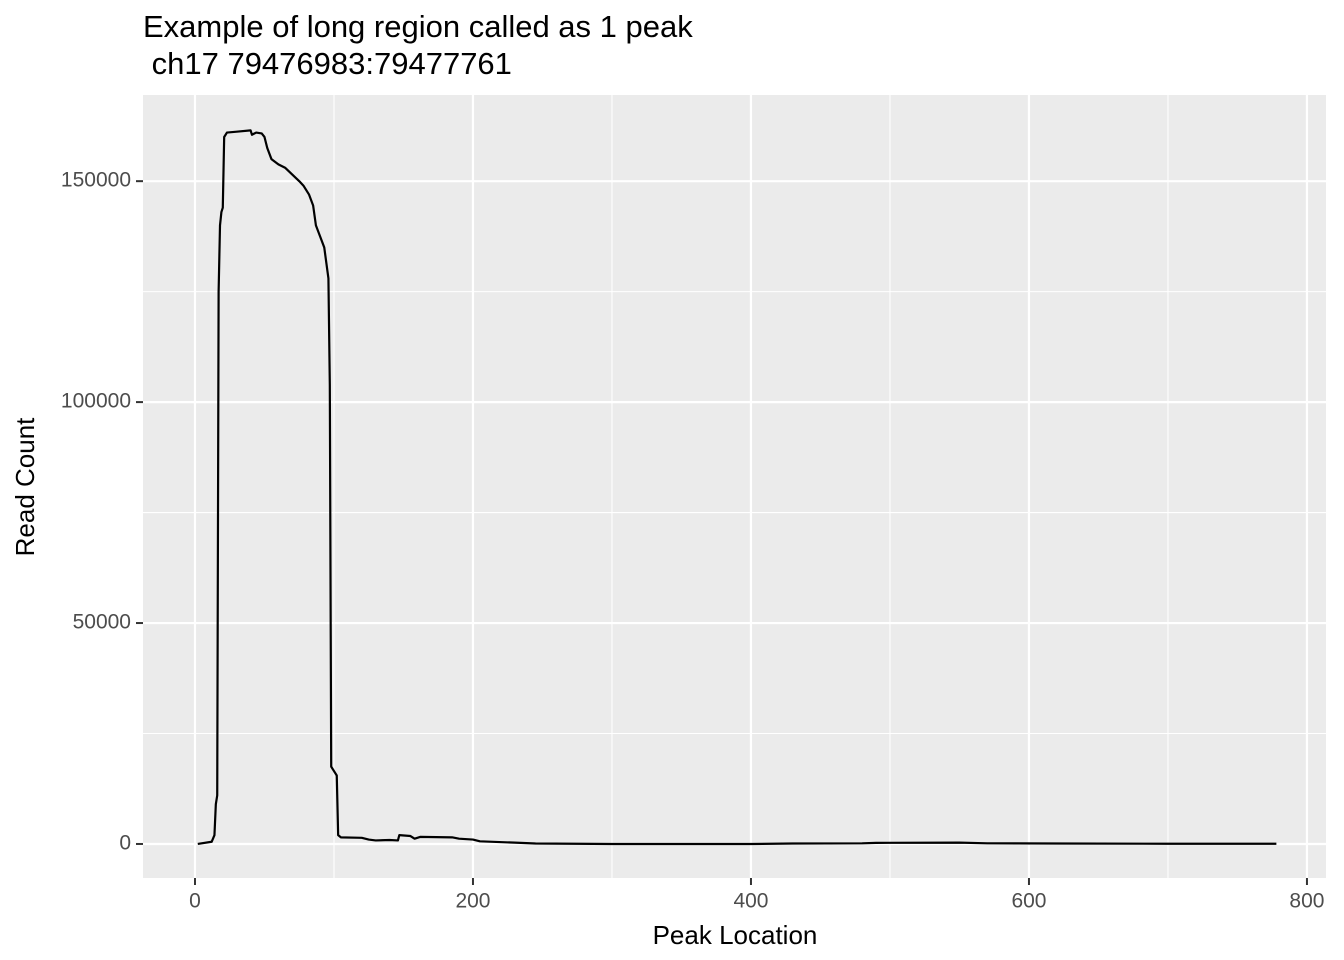 The height and width of the screenshot is (960, 1344). Describe the element at coordinates (25, 487) in the screenshot. I see `y-axis-title: Read Count` at that location.